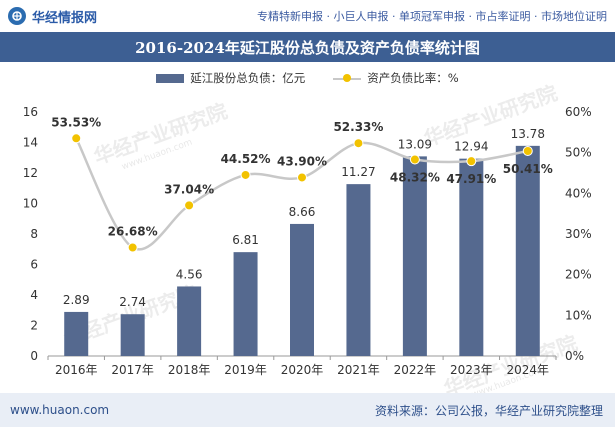 This screenshot has height=427, width=615. I want to click on ratio-value-label: 48.32%, so click(415, 177).